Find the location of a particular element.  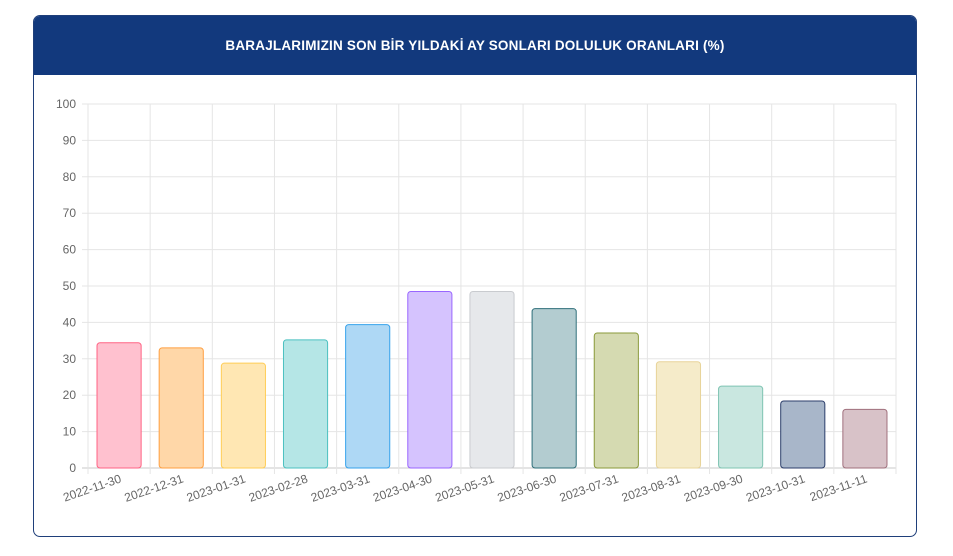

x-tick-label: 2022-12-31 is located at coordinates (154, 487).